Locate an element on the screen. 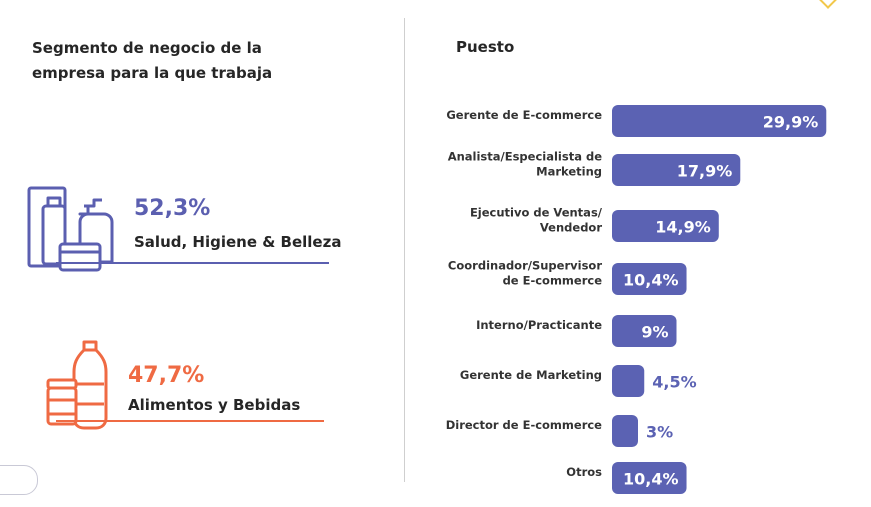 The height and width of the screenshot is (507, 871). segment-percent: 47,7% is located at coordinates (166, 375).